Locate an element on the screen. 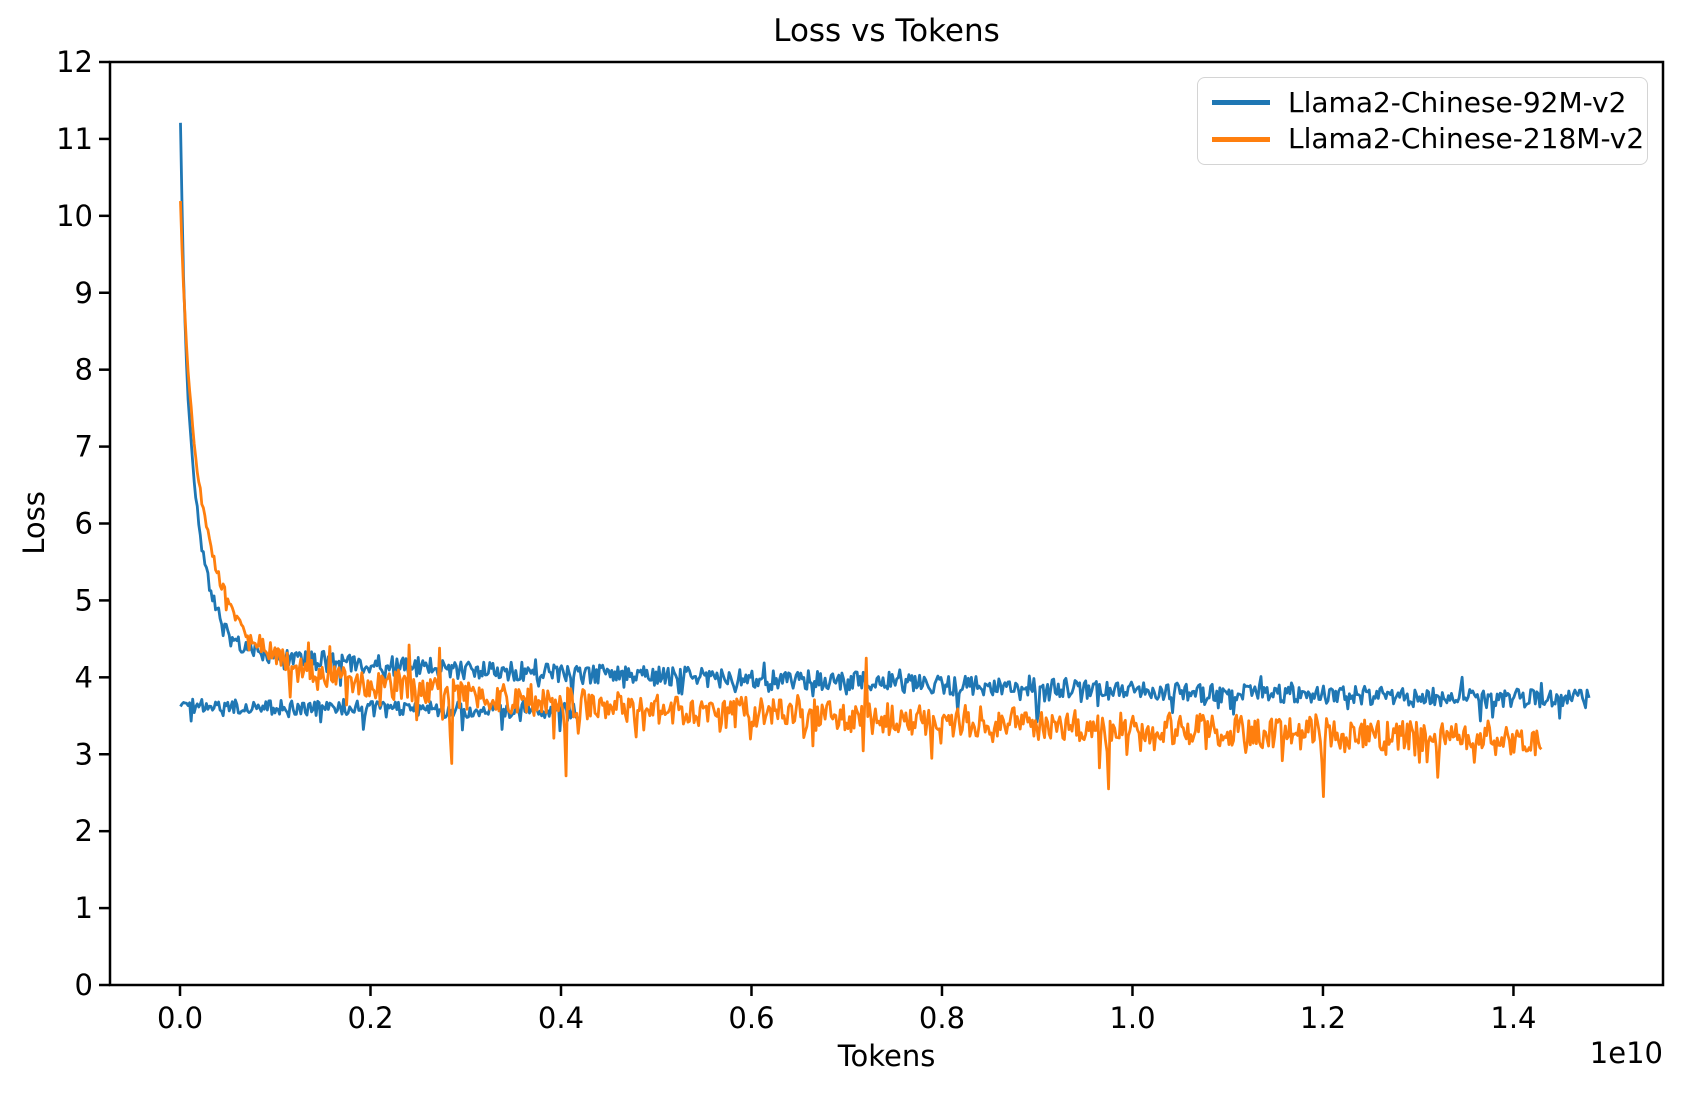  legend-item: Llama2-Chinese-92M-v2 is located at coordinates (1422, 102).